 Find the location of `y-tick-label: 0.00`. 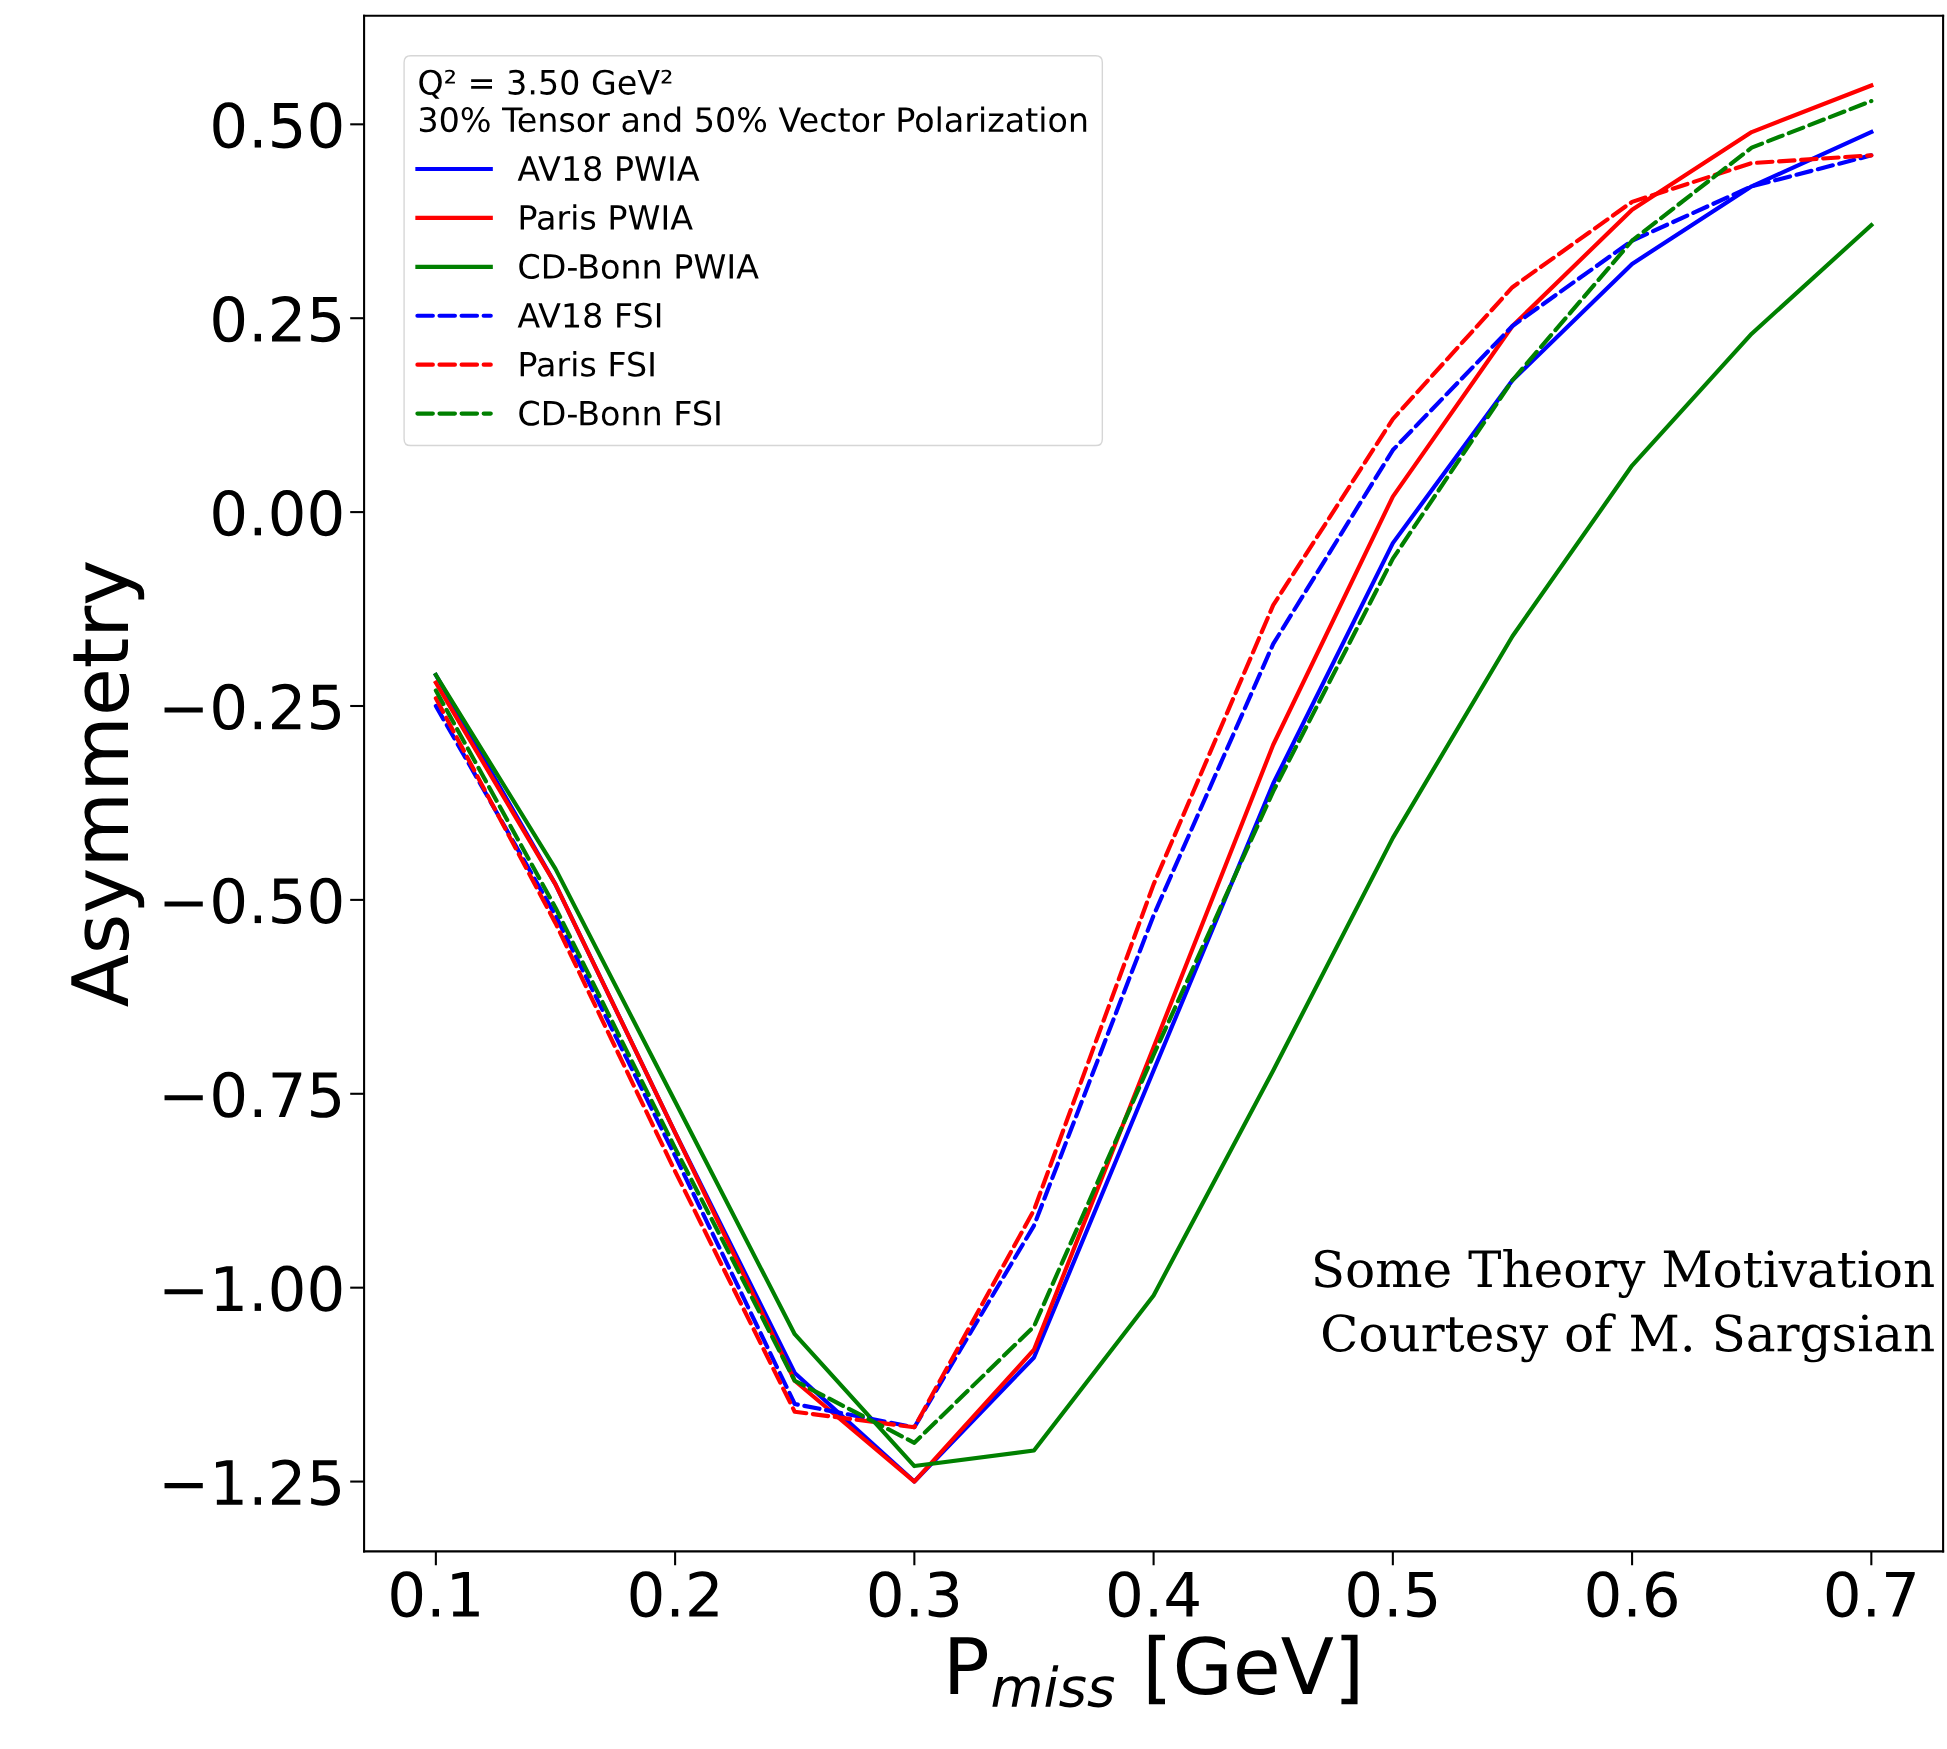

y-tick-label: 0.00 is located at coordinates (277, 513).